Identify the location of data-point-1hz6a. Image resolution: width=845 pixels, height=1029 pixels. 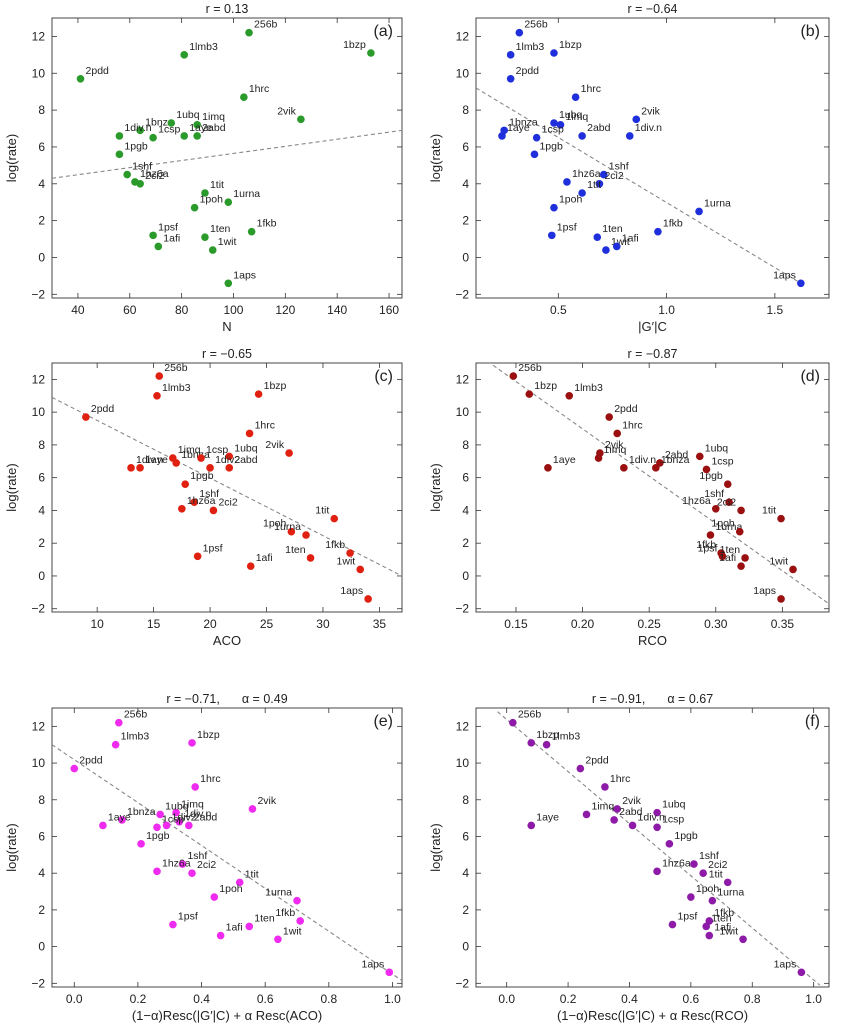
(182, 508).